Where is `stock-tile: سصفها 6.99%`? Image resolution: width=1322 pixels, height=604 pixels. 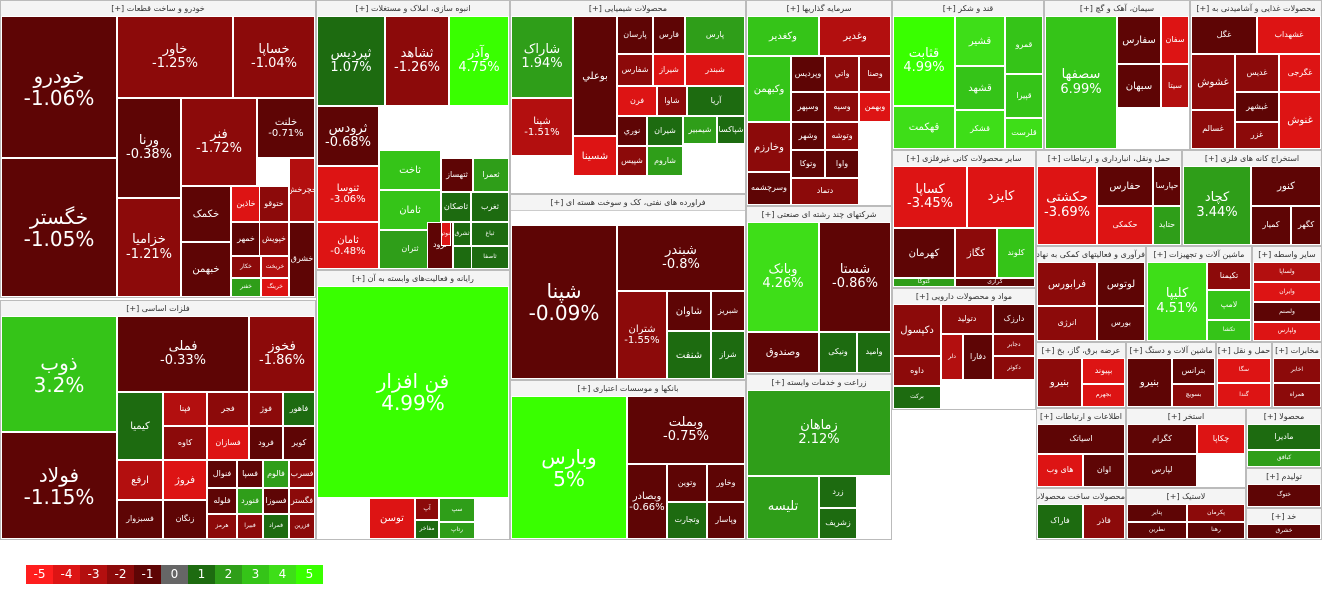
stock-tile: سصفها 6.99% is located at coordinates (1081, 82).